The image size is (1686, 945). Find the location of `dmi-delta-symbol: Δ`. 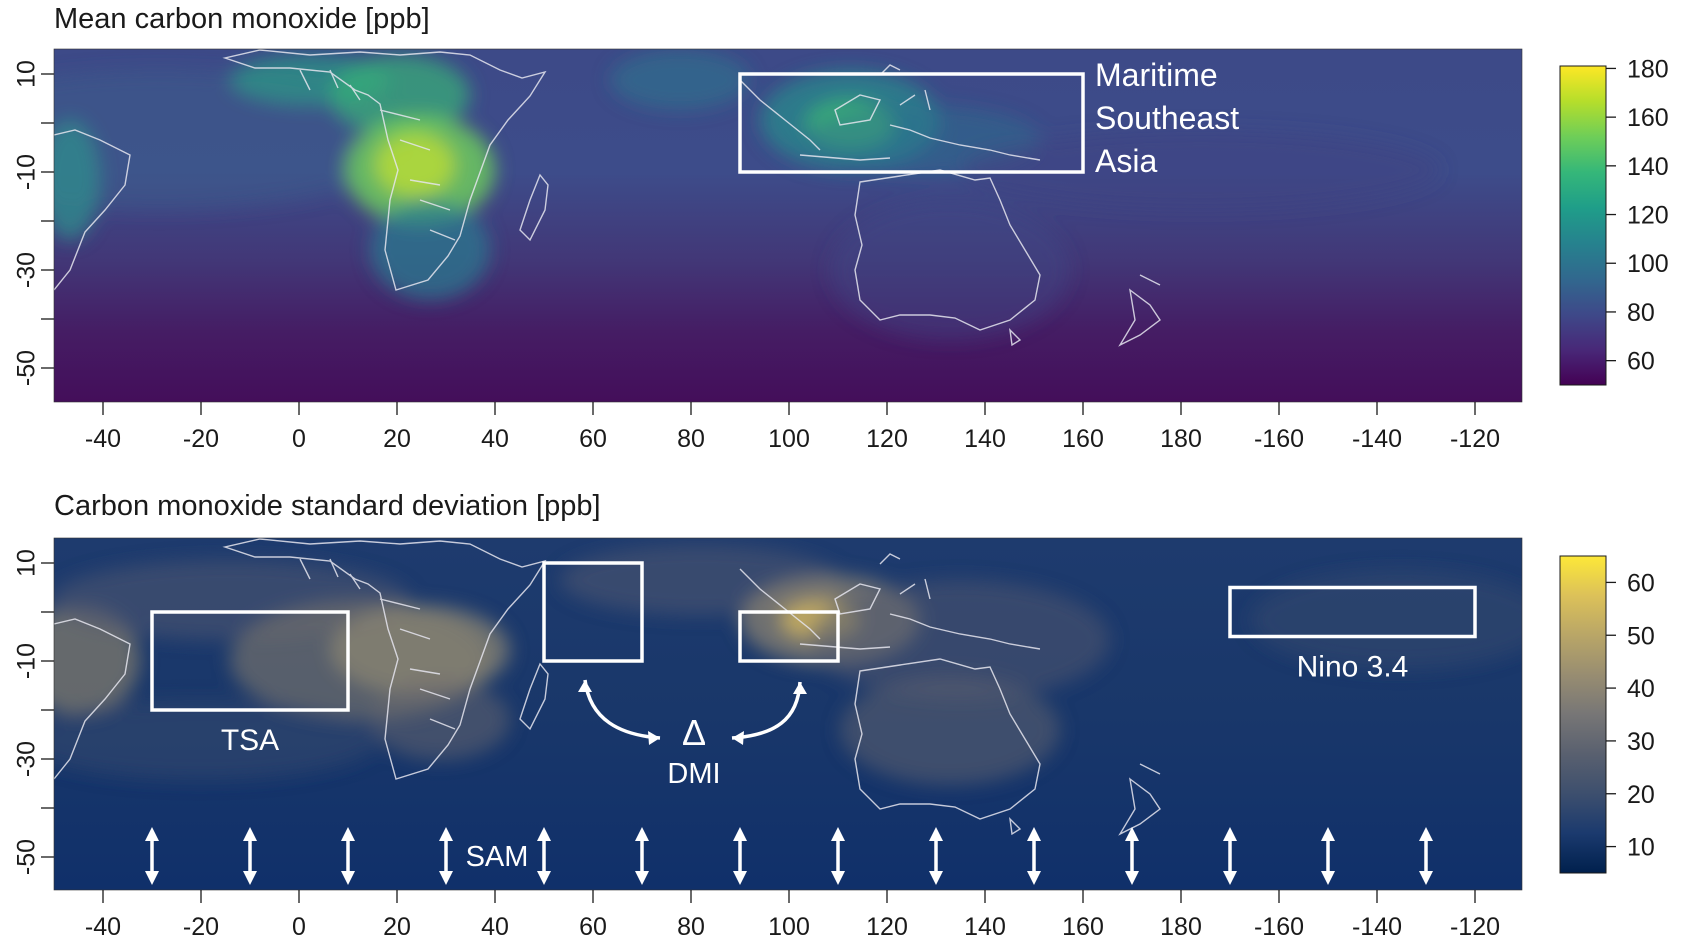

dmi-delta-symbol: Δ is located at coordinates (694, 732).